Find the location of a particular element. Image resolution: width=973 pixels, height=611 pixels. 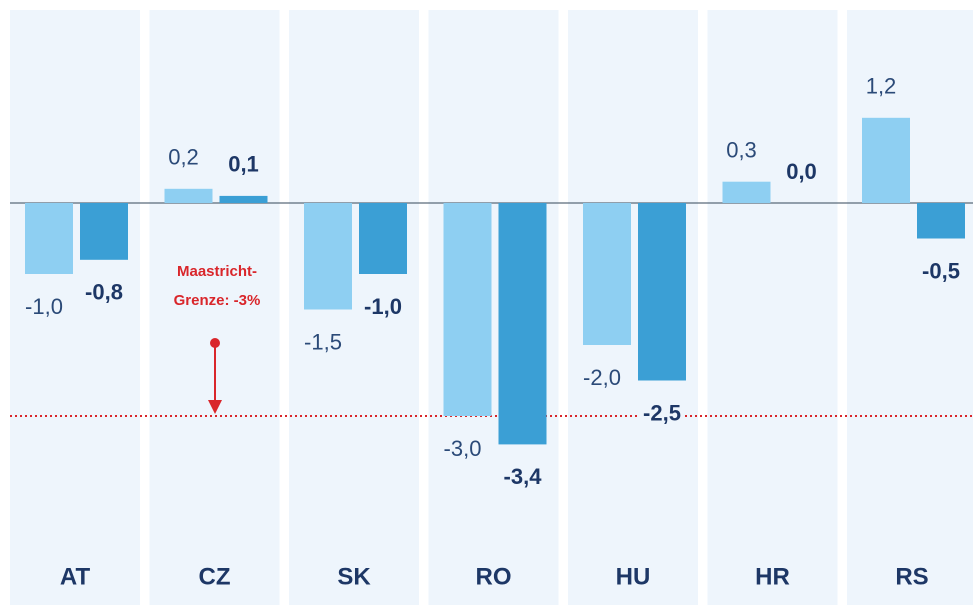

annotation-arrowhead is located at coordinates (215, 407).